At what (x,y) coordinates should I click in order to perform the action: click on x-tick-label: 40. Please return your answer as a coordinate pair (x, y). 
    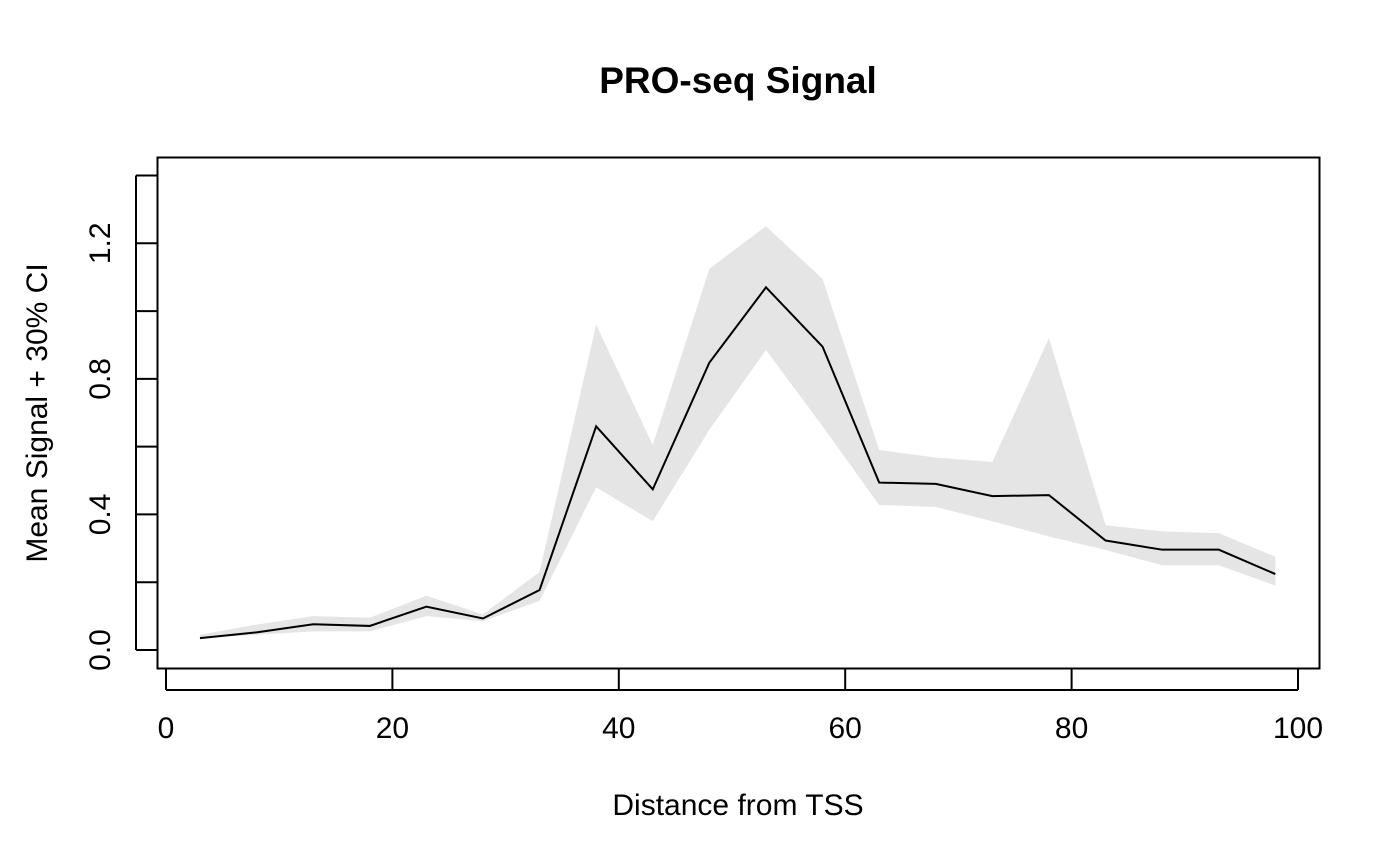
    Looking at the image, I should click on (618, 728).